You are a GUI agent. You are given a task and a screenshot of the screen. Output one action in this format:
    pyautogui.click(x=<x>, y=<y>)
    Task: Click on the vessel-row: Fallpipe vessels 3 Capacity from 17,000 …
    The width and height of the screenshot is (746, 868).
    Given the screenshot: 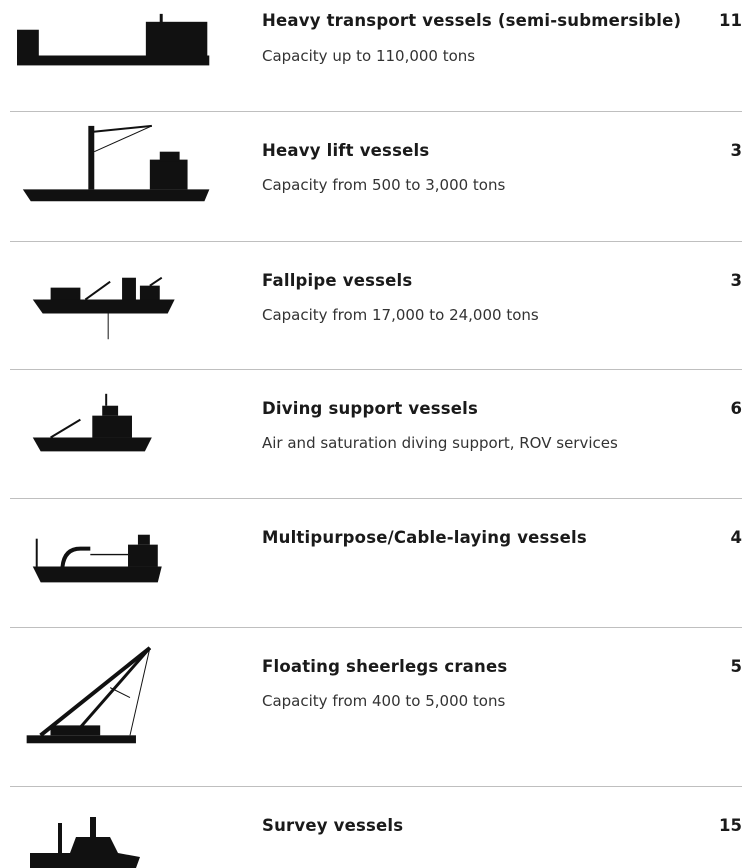 What is the action you would take?
    pyautogui.click(x=376, y=306)
    